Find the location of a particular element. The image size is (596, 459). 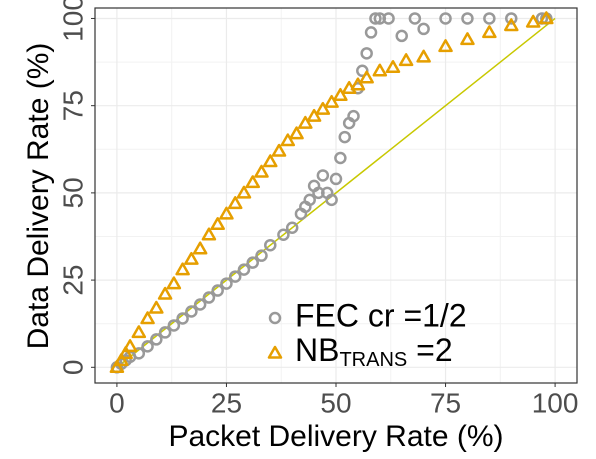

y-tick-label: 25 is located at coordinates (72, 280).